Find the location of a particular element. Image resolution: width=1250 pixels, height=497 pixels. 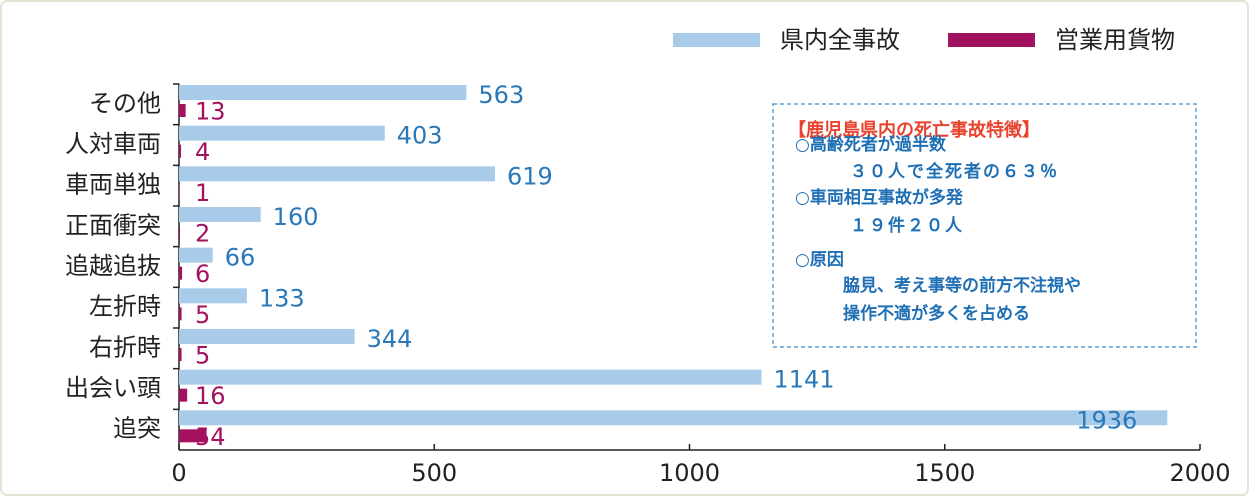

value-label: 16 is located at coordinates (210, 396).